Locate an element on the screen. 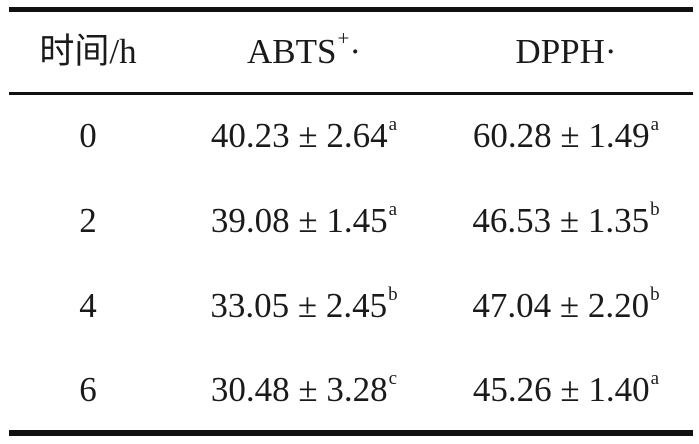  abts-significance: c is located at coordinates (393, 379).